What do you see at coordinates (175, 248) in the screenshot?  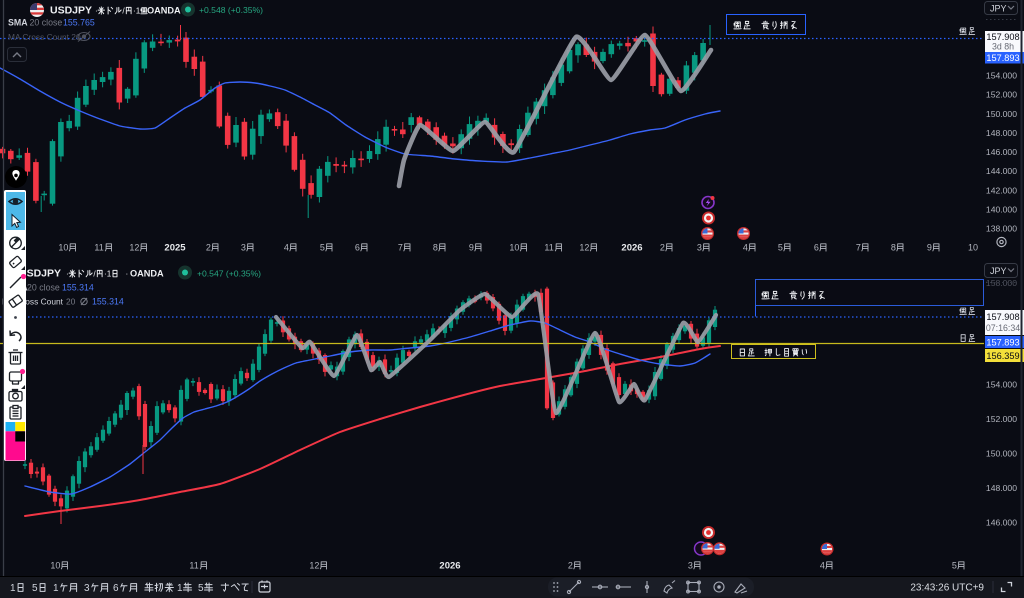 I see `svg-text: 2025` at bounding box center [175, 248].